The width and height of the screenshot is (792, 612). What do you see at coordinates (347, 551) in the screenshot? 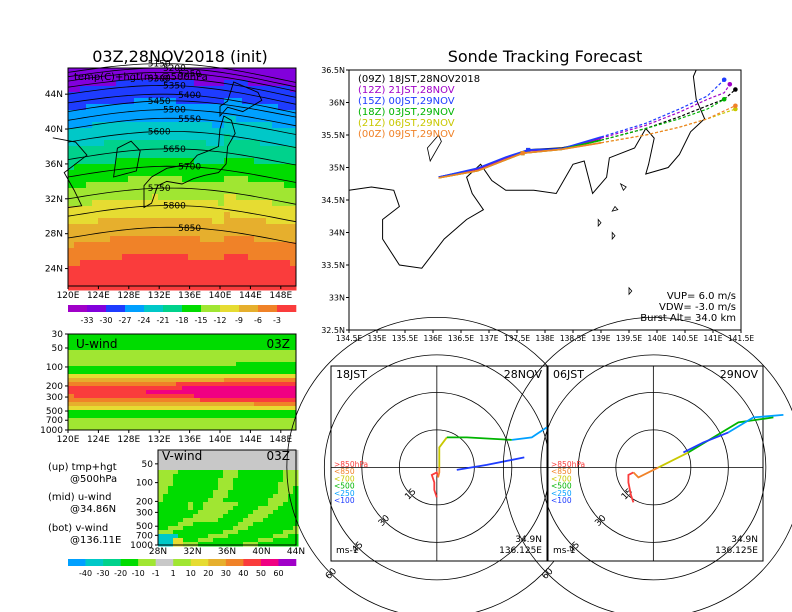
I see `hodograph-unit: ms-1` at bounding box center [347, 551].